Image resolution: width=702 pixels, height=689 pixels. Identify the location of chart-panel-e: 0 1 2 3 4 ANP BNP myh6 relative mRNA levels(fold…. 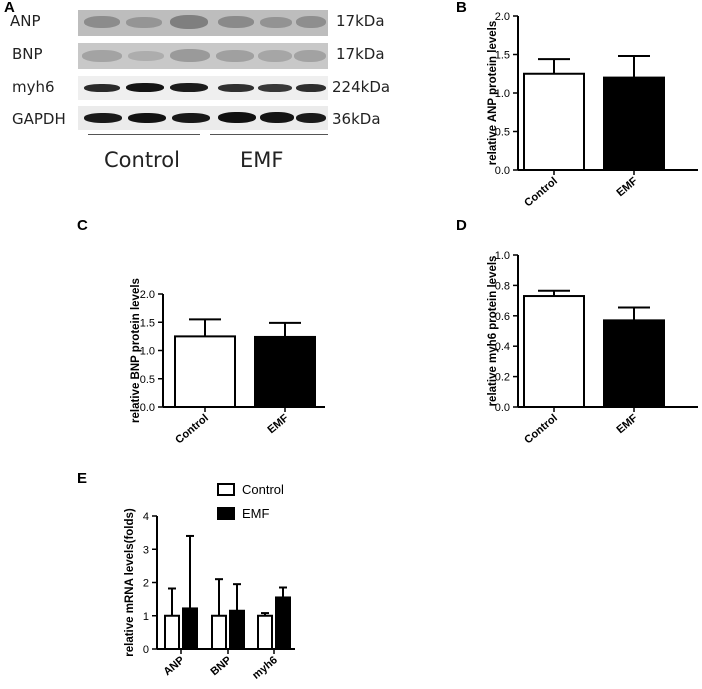
(209, 582).